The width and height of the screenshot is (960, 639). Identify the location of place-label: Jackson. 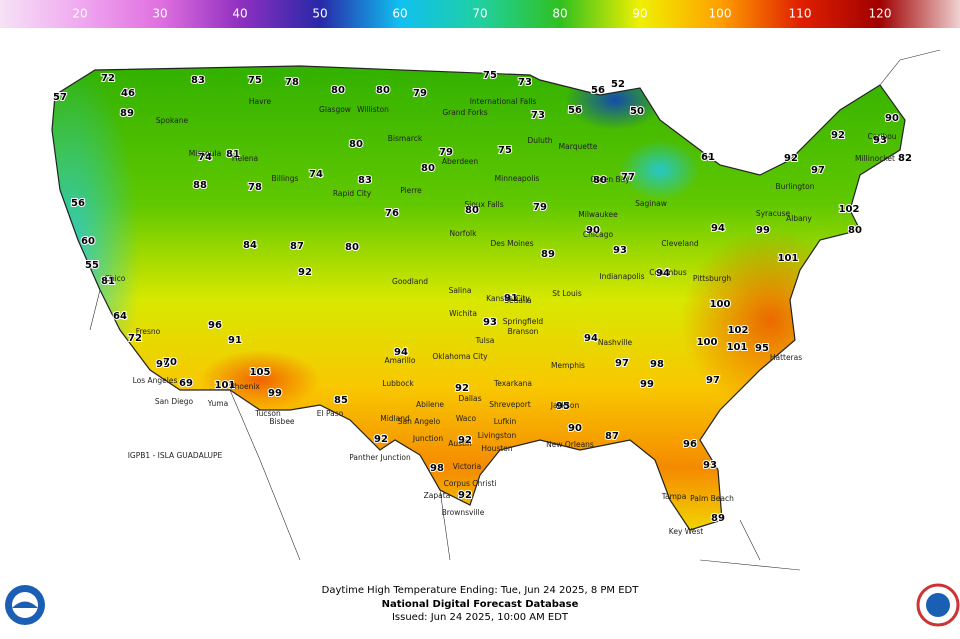
(565, 405).